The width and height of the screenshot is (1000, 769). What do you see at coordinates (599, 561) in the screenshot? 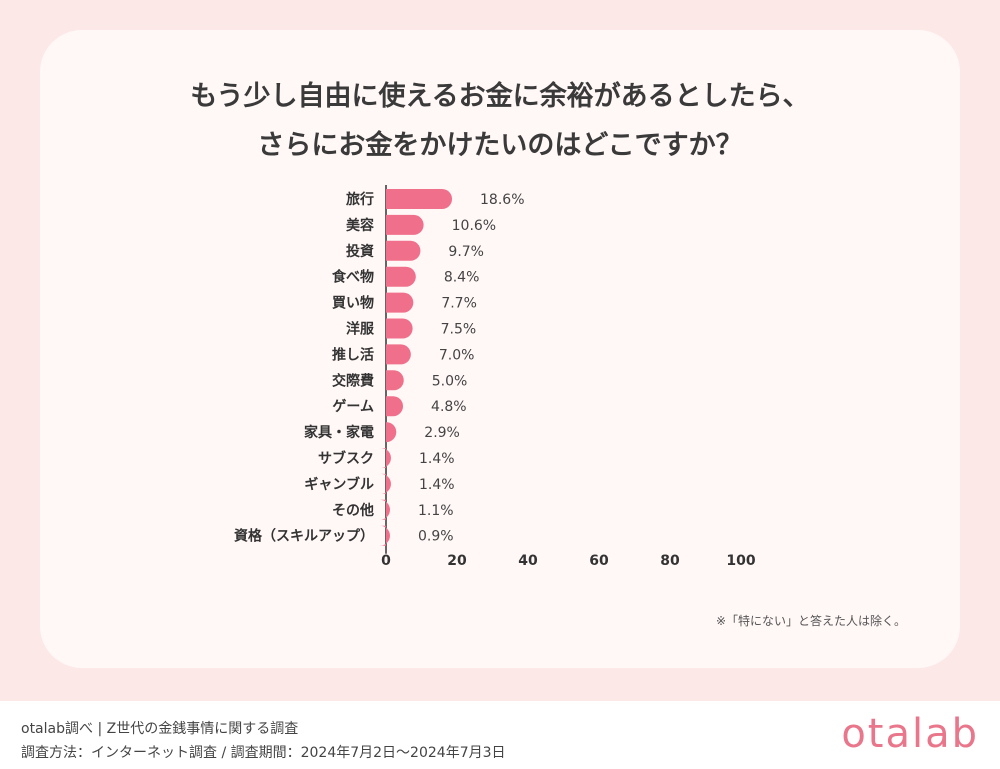
I see `x-tick-label-3: 60` at bounding box center [599, 561].